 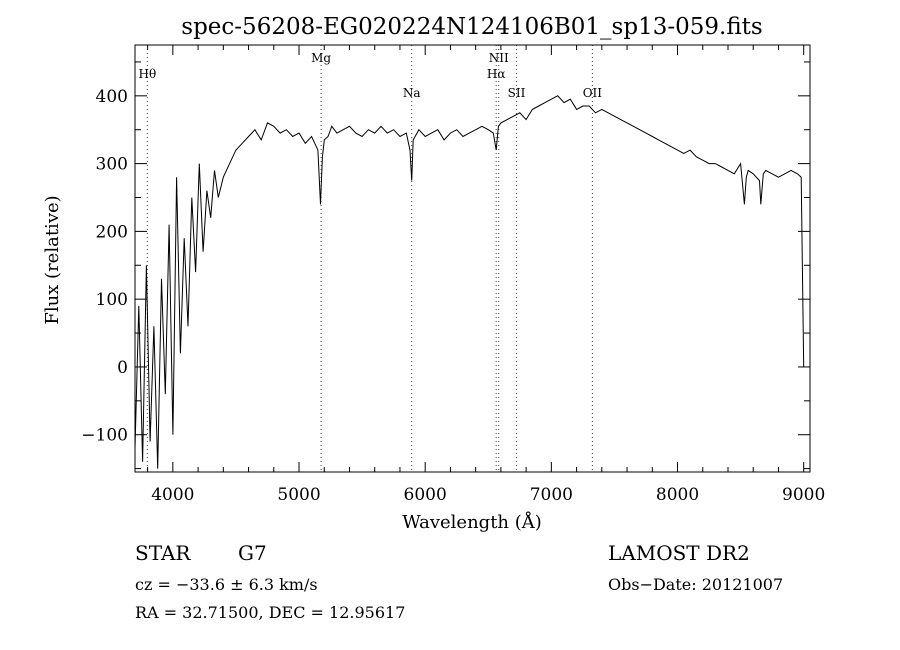 I want to click on x-tick-label: 6000, so click(x=425, y=495).